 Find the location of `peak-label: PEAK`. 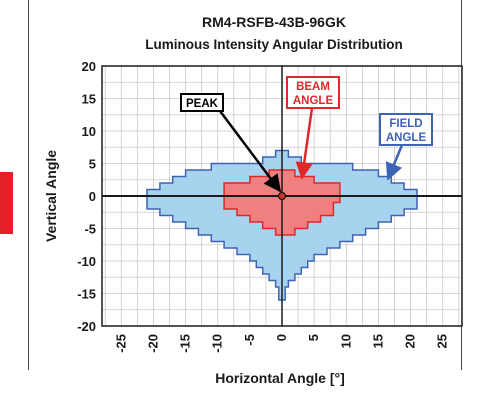

peak-label: PEAK is located at coordinates (202, 102).